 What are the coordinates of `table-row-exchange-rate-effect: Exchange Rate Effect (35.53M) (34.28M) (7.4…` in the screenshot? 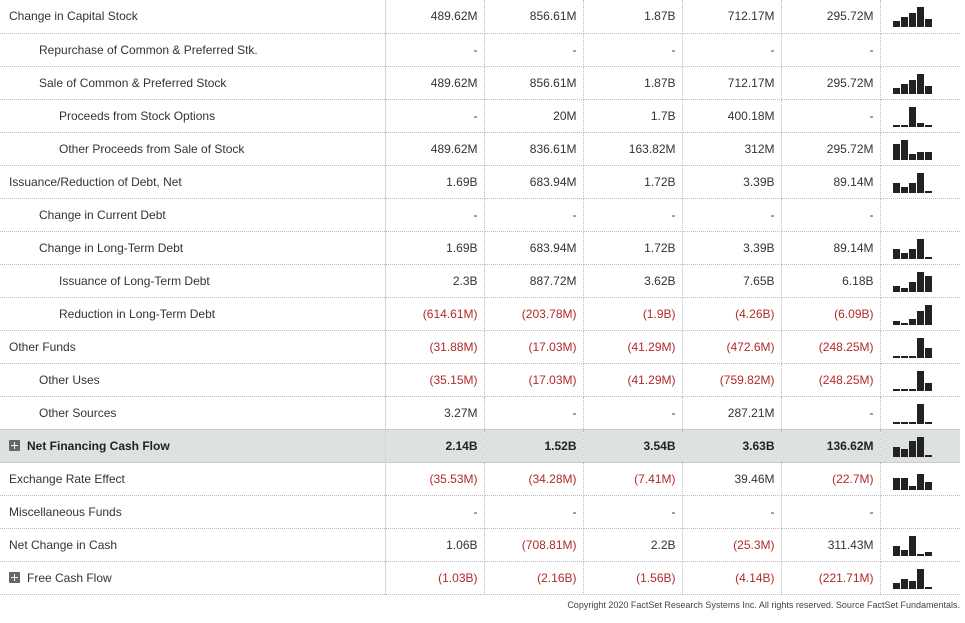 It's located at (480, 479).